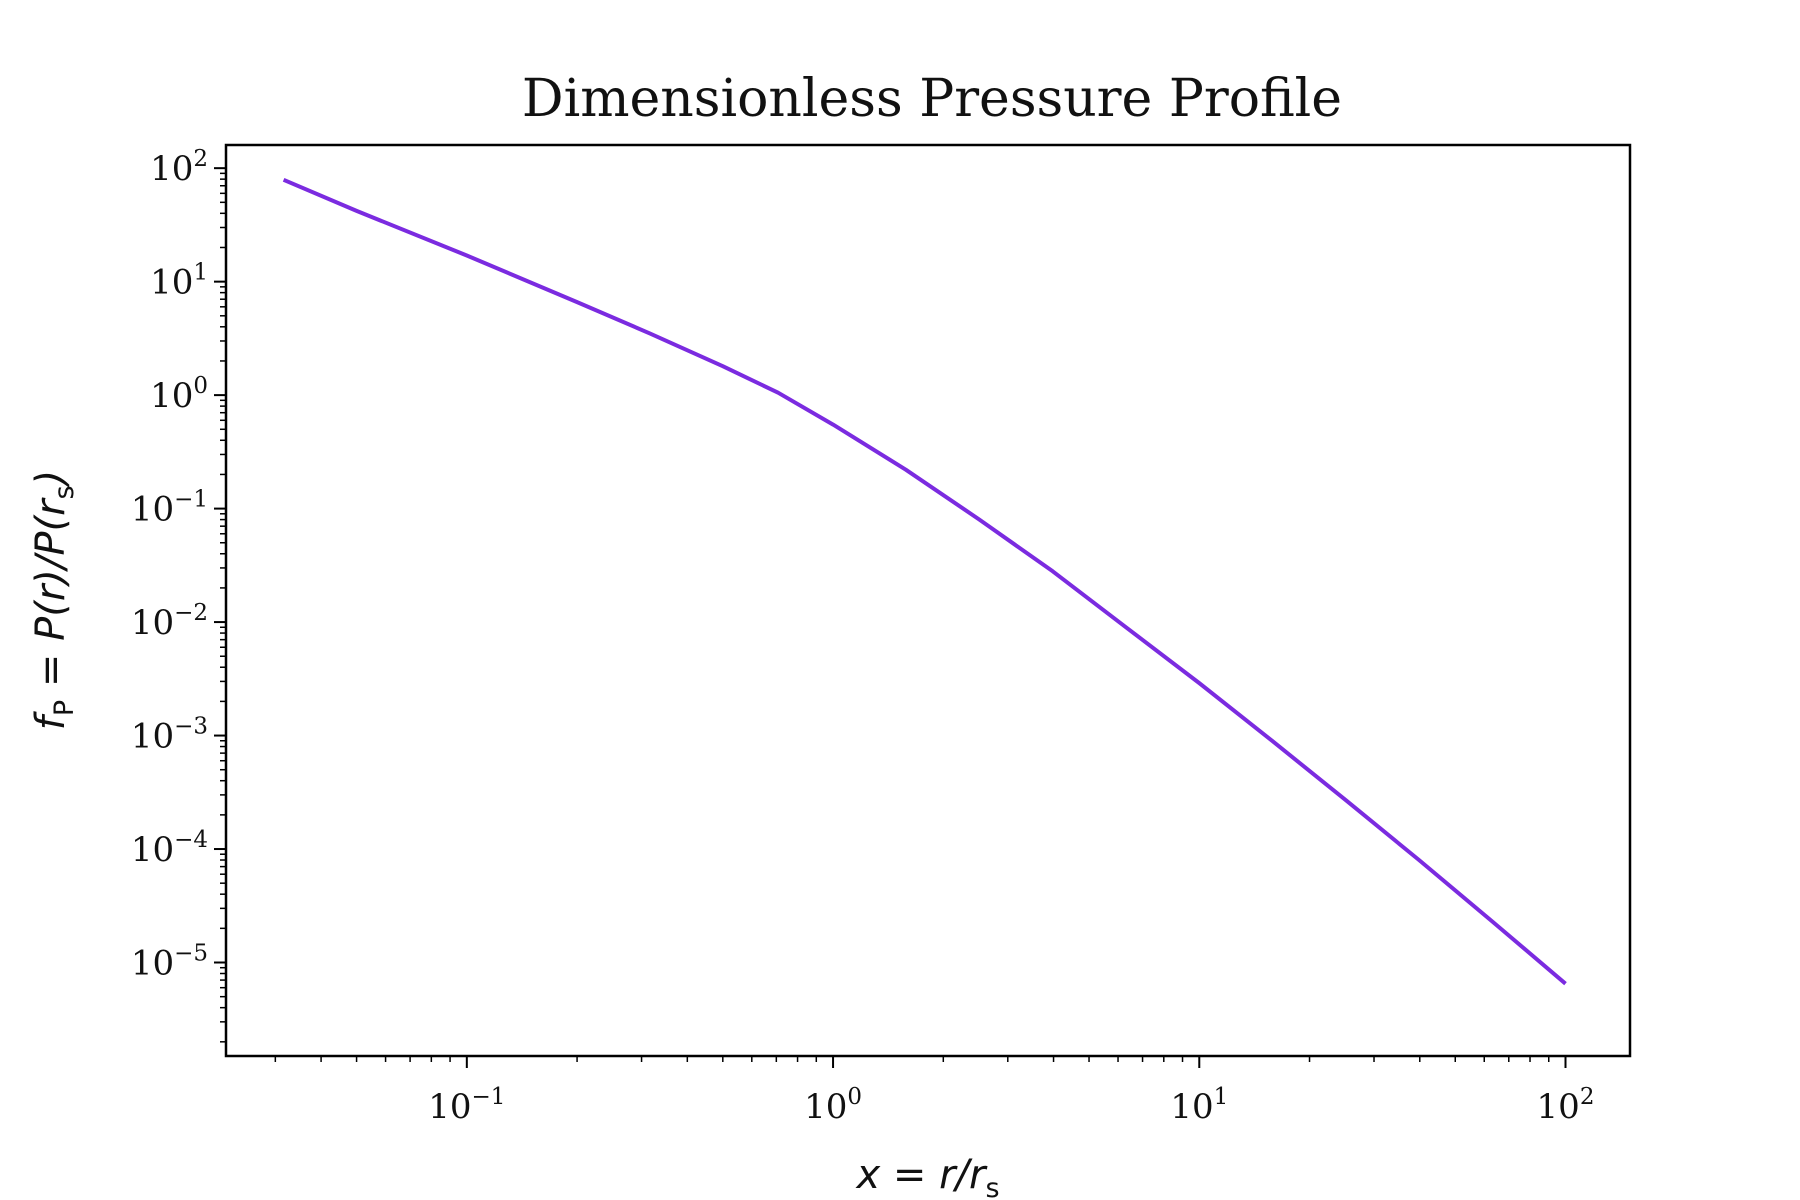  Describe the element at coordinates (921, 1175) in the screenshot. I see `x-axis-label-main: x = r/r` at that location.